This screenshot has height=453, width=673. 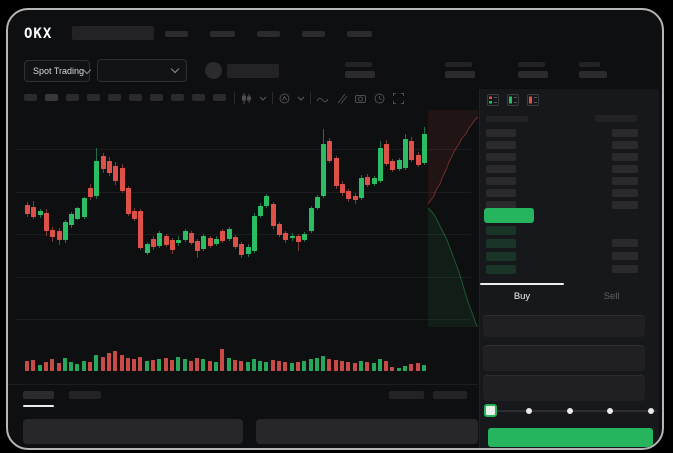 What do you see at coordinates (522, 296) in the screenshot?
I see `tab-buy: Buy` at bounding box center [522, 296].